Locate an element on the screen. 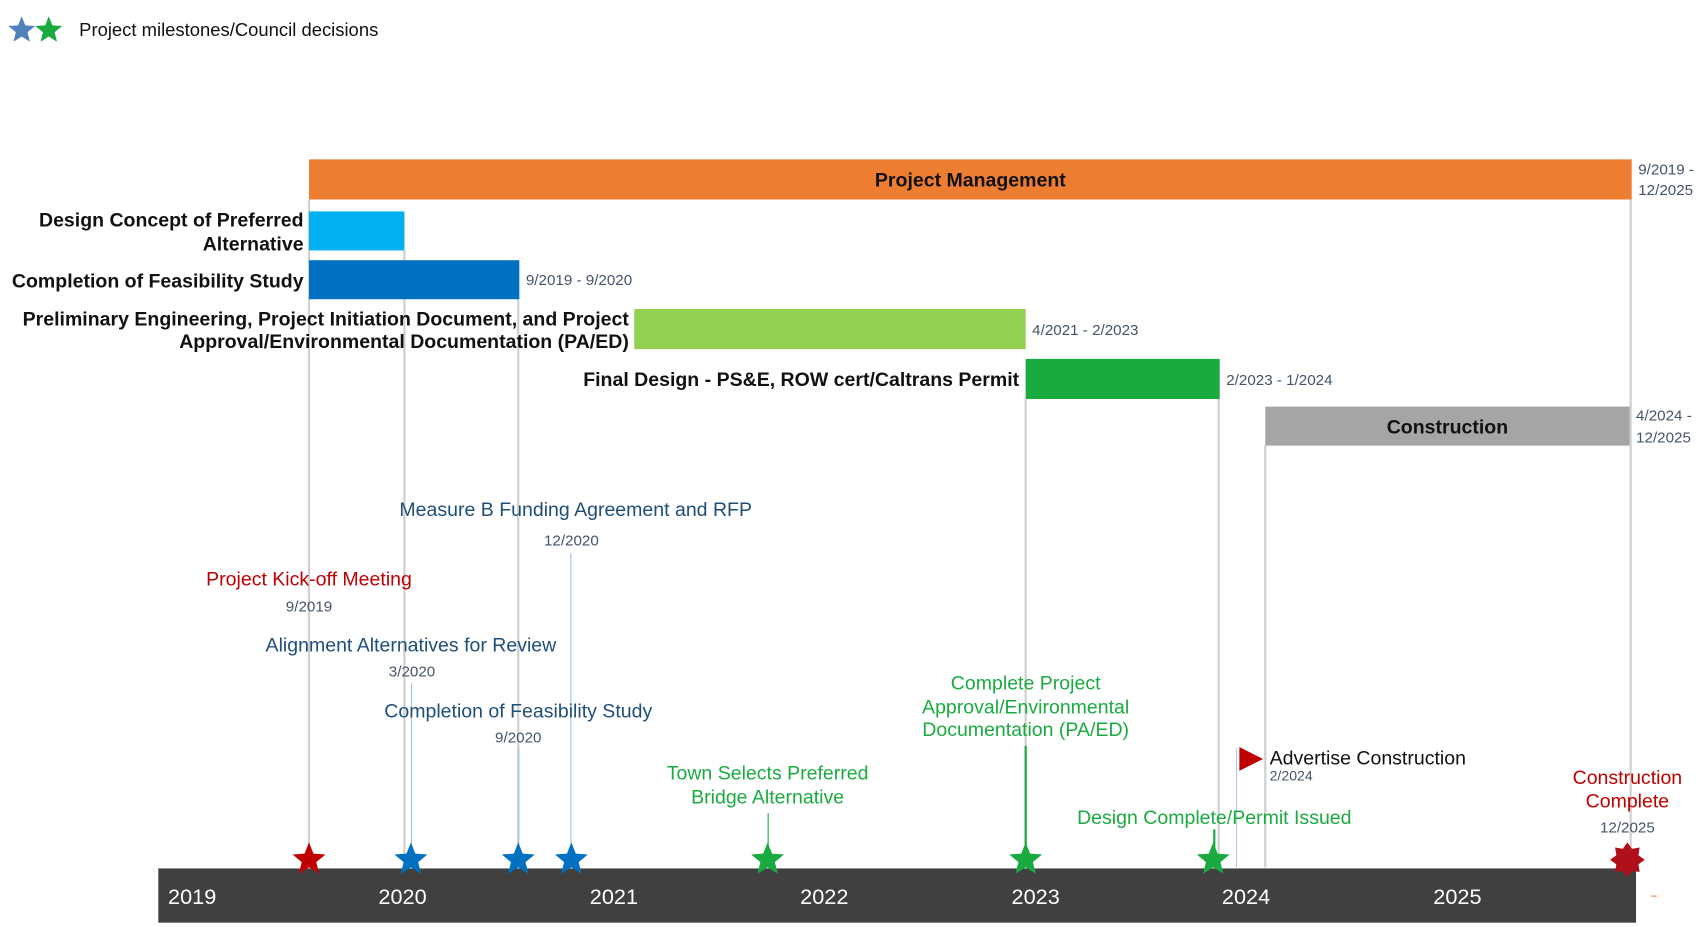 This screenshot has height=927, width=1700. year-label: 2021 is located at coordinates (614, 897).